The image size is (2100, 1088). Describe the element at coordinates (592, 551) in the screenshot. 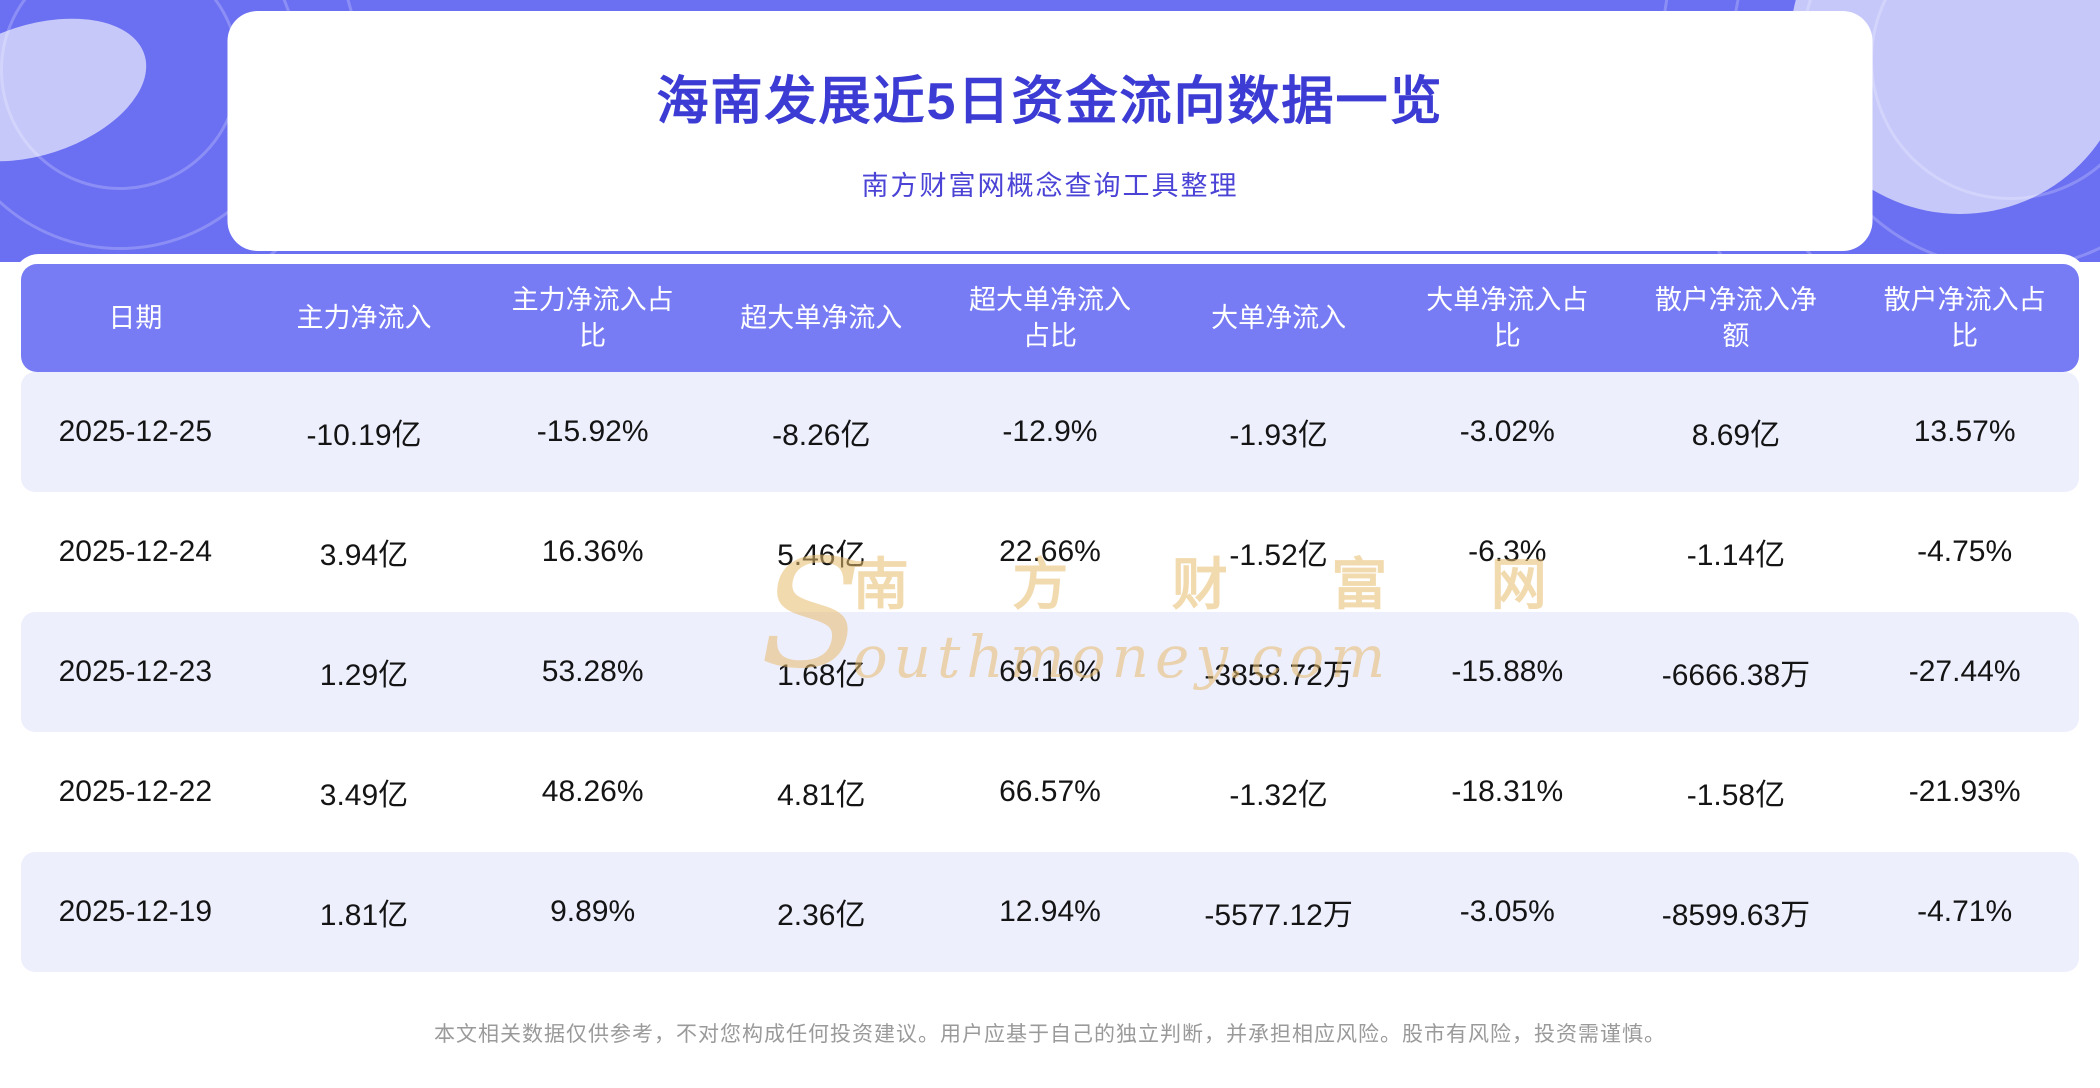

I see `table-cell: 16.36%` at that location.